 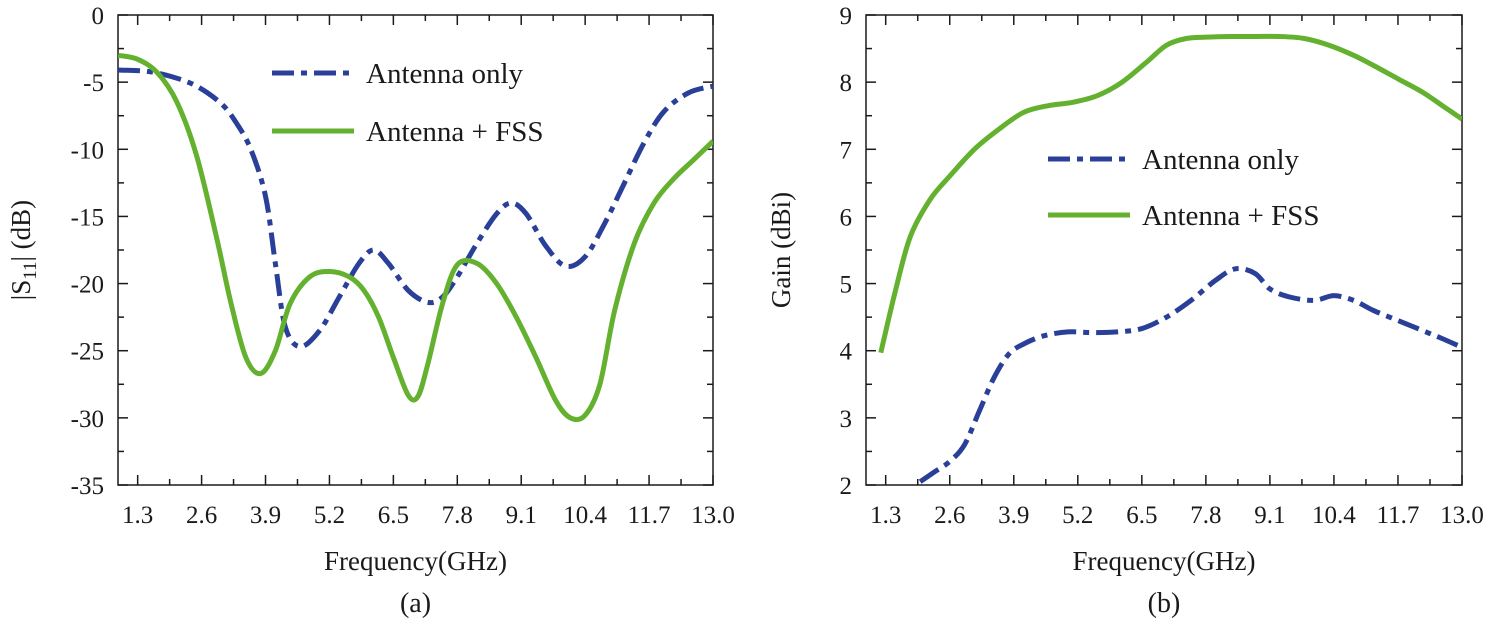 I want to click on panel-label: (b), so click(x=1164, y=603).